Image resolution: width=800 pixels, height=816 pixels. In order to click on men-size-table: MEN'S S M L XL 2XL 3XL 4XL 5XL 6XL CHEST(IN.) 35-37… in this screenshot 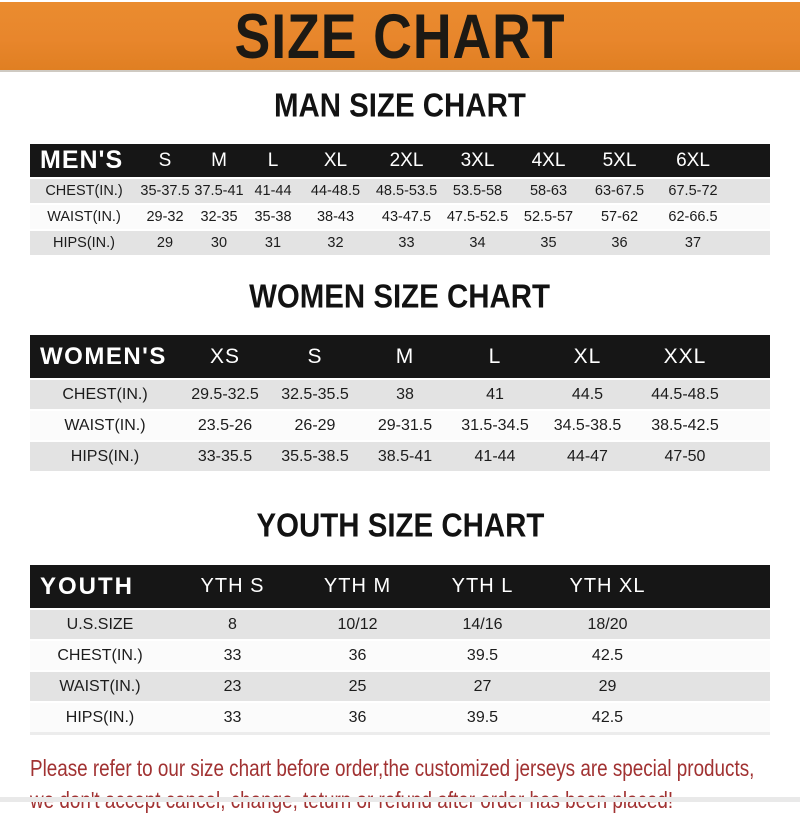, I will do `click(400, 199)`.